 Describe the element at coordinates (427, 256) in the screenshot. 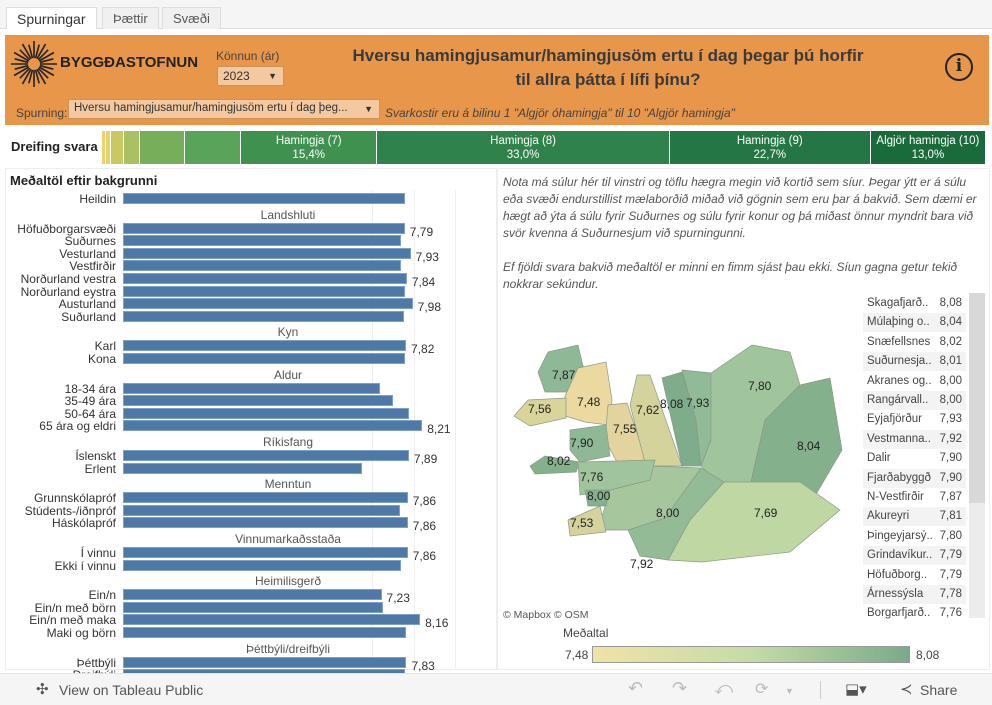

I see `bar-value-label: 7,93` at that location.